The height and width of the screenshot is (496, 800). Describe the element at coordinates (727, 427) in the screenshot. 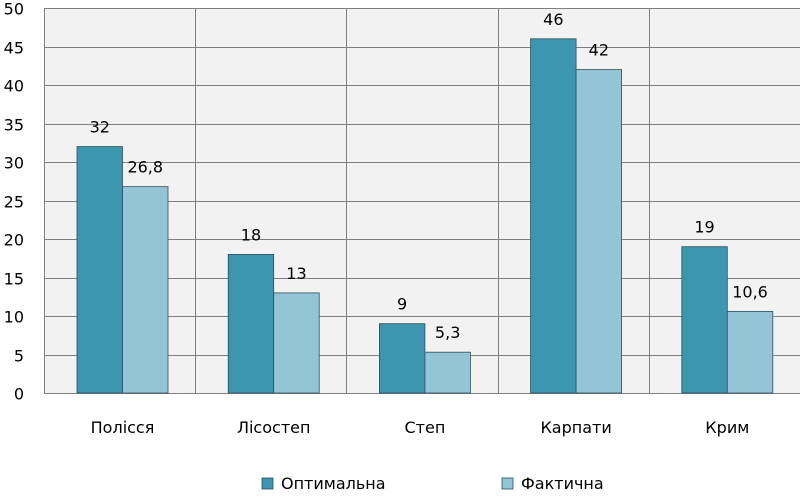

I see `x-category-label: Крим` at that location.